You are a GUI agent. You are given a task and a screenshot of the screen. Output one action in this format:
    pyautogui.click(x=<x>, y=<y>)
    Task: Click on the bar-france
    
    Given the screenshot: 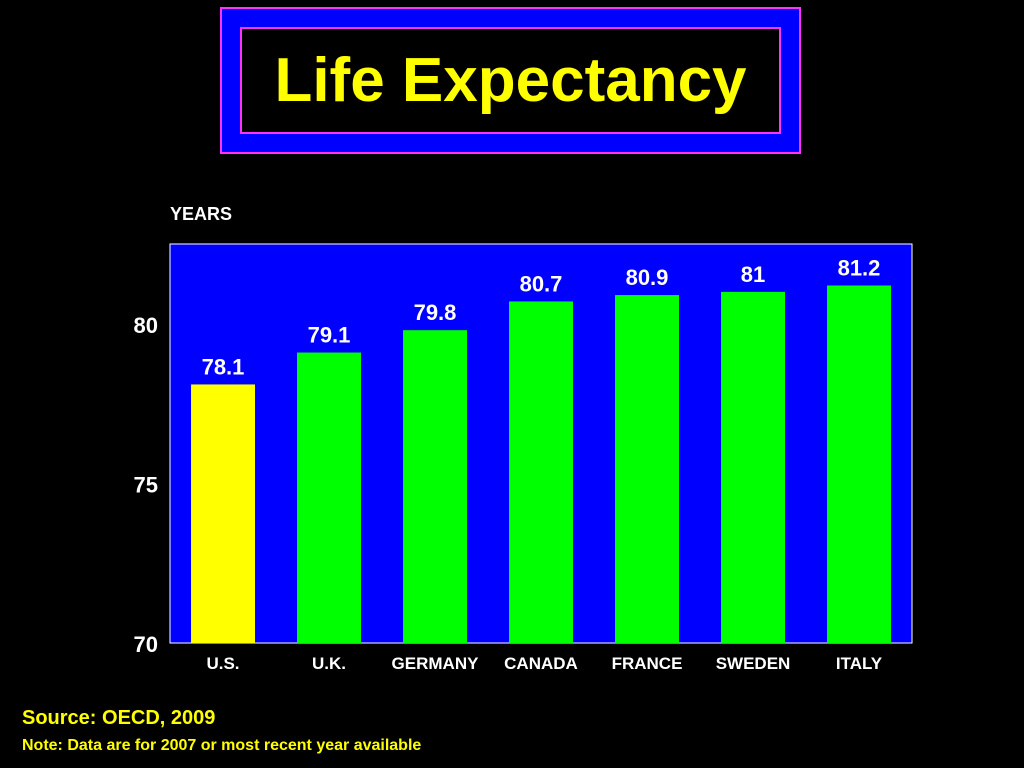 What is the action you would take?
    pyautogui.click(x=647, y=469)
    